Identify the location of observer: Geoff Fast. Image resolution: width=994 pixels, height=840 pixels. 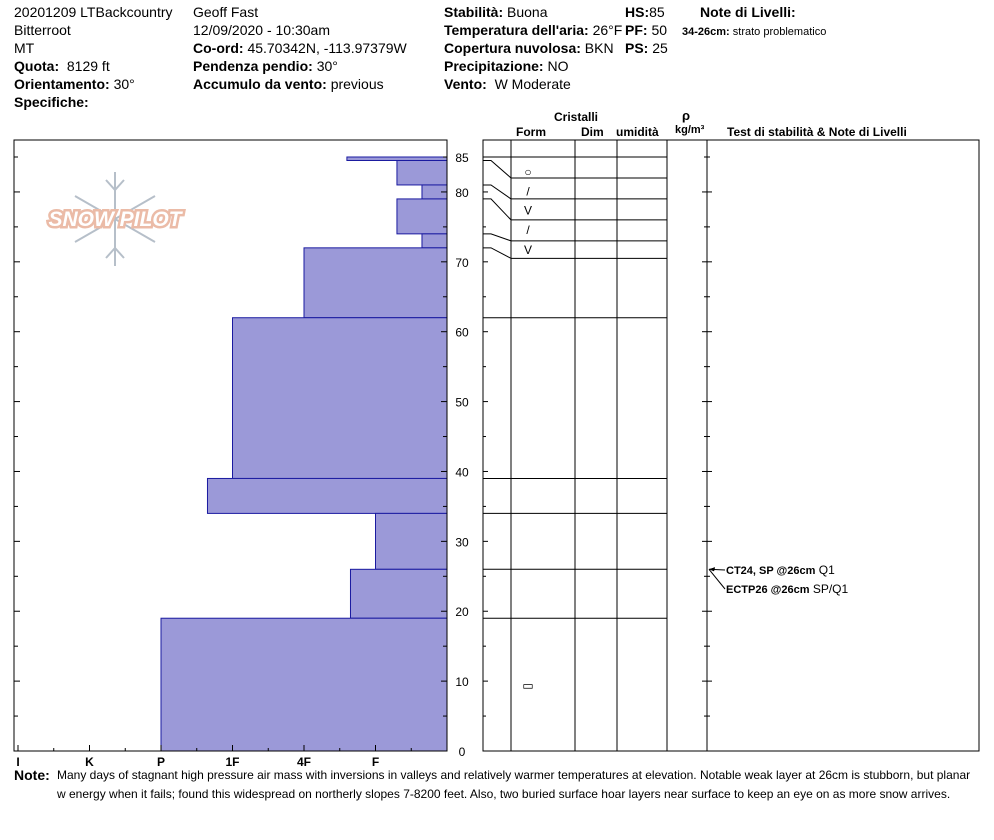
(226, 12).